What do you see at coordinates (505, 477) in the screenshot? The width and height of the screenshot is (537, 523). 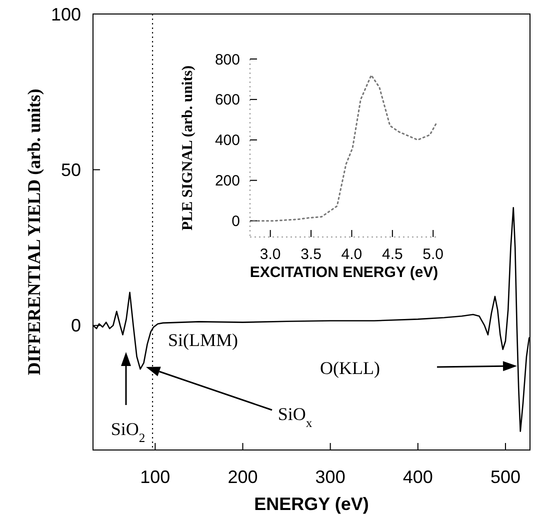 I see `x-tick-label: 500` at bounding box center [505, 477].